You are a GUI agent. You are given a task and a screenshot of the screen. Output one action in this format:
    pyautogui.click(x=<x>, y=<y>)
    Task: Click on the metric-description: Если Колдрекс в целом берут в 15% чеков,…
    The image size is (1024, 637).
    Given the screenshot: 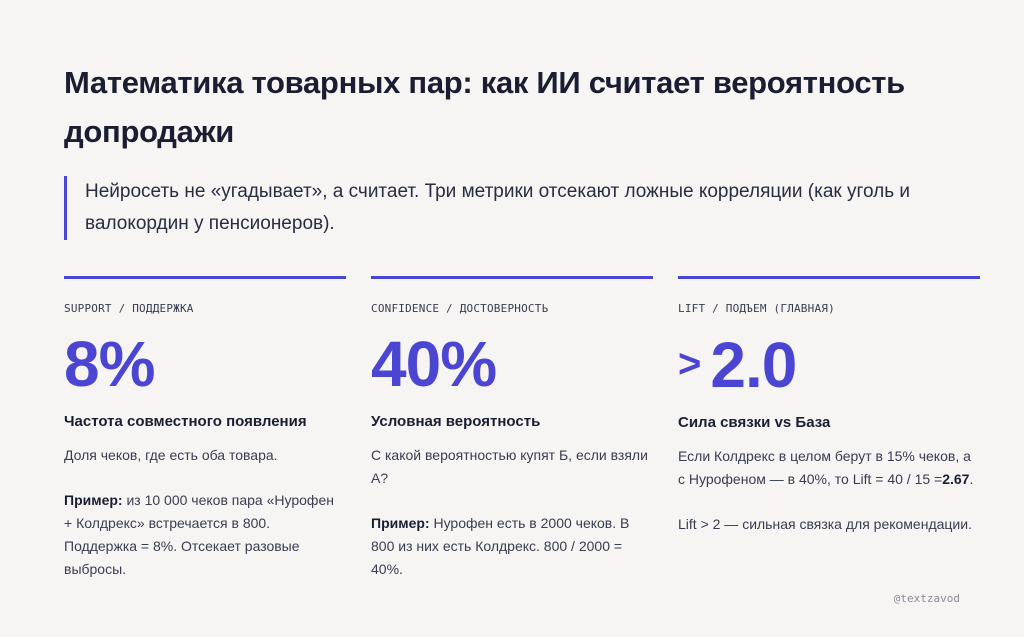 What is the action you would take?
    pyautogui.click(x=829, y=490)
    